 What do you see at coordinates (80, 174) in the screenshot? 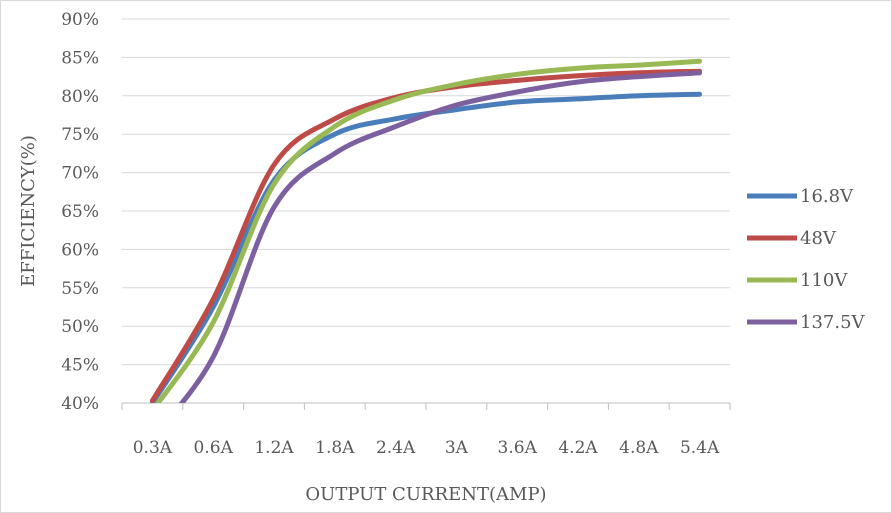
I see `y-tick-label: 70%` at bounding box center [80, 174].